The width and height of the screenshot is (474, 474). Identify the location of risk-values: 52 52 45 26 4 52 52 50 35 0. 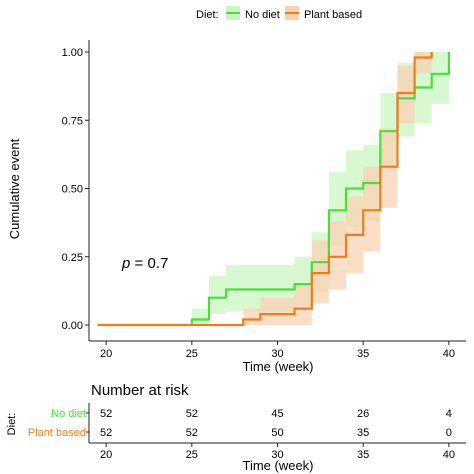
(276, 423).